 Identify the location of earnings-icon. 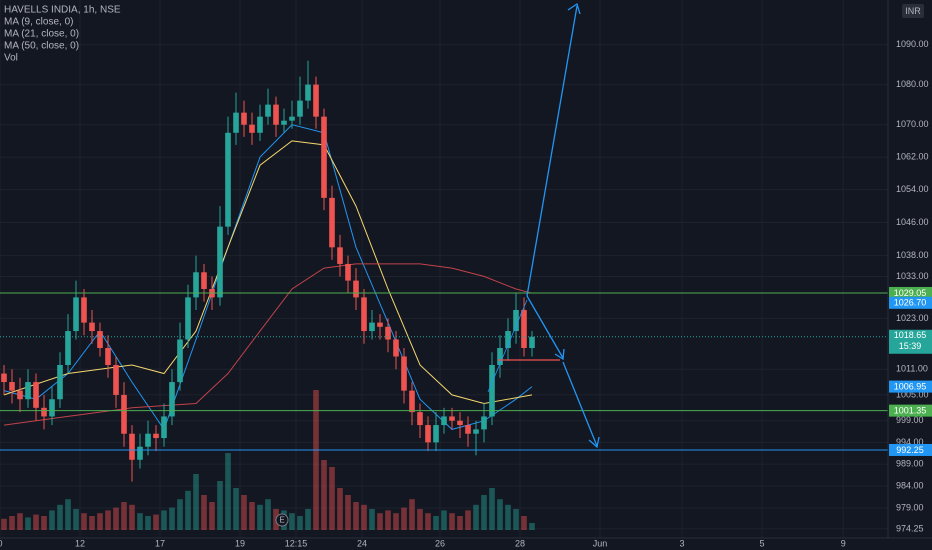
(282, 520).